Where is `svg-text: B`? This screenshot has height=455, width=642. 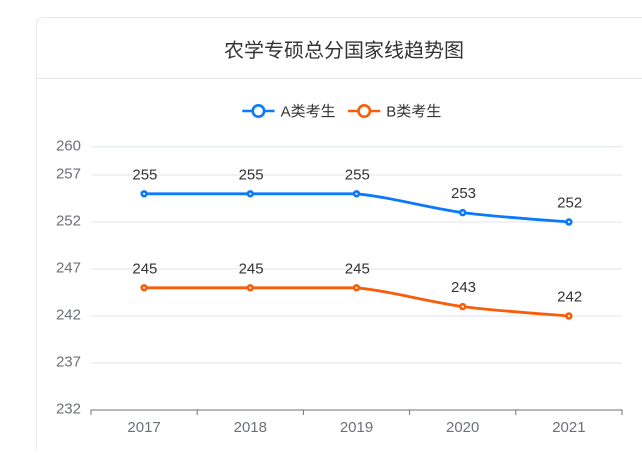 svg-text: B is located at coordinates (391, 111).